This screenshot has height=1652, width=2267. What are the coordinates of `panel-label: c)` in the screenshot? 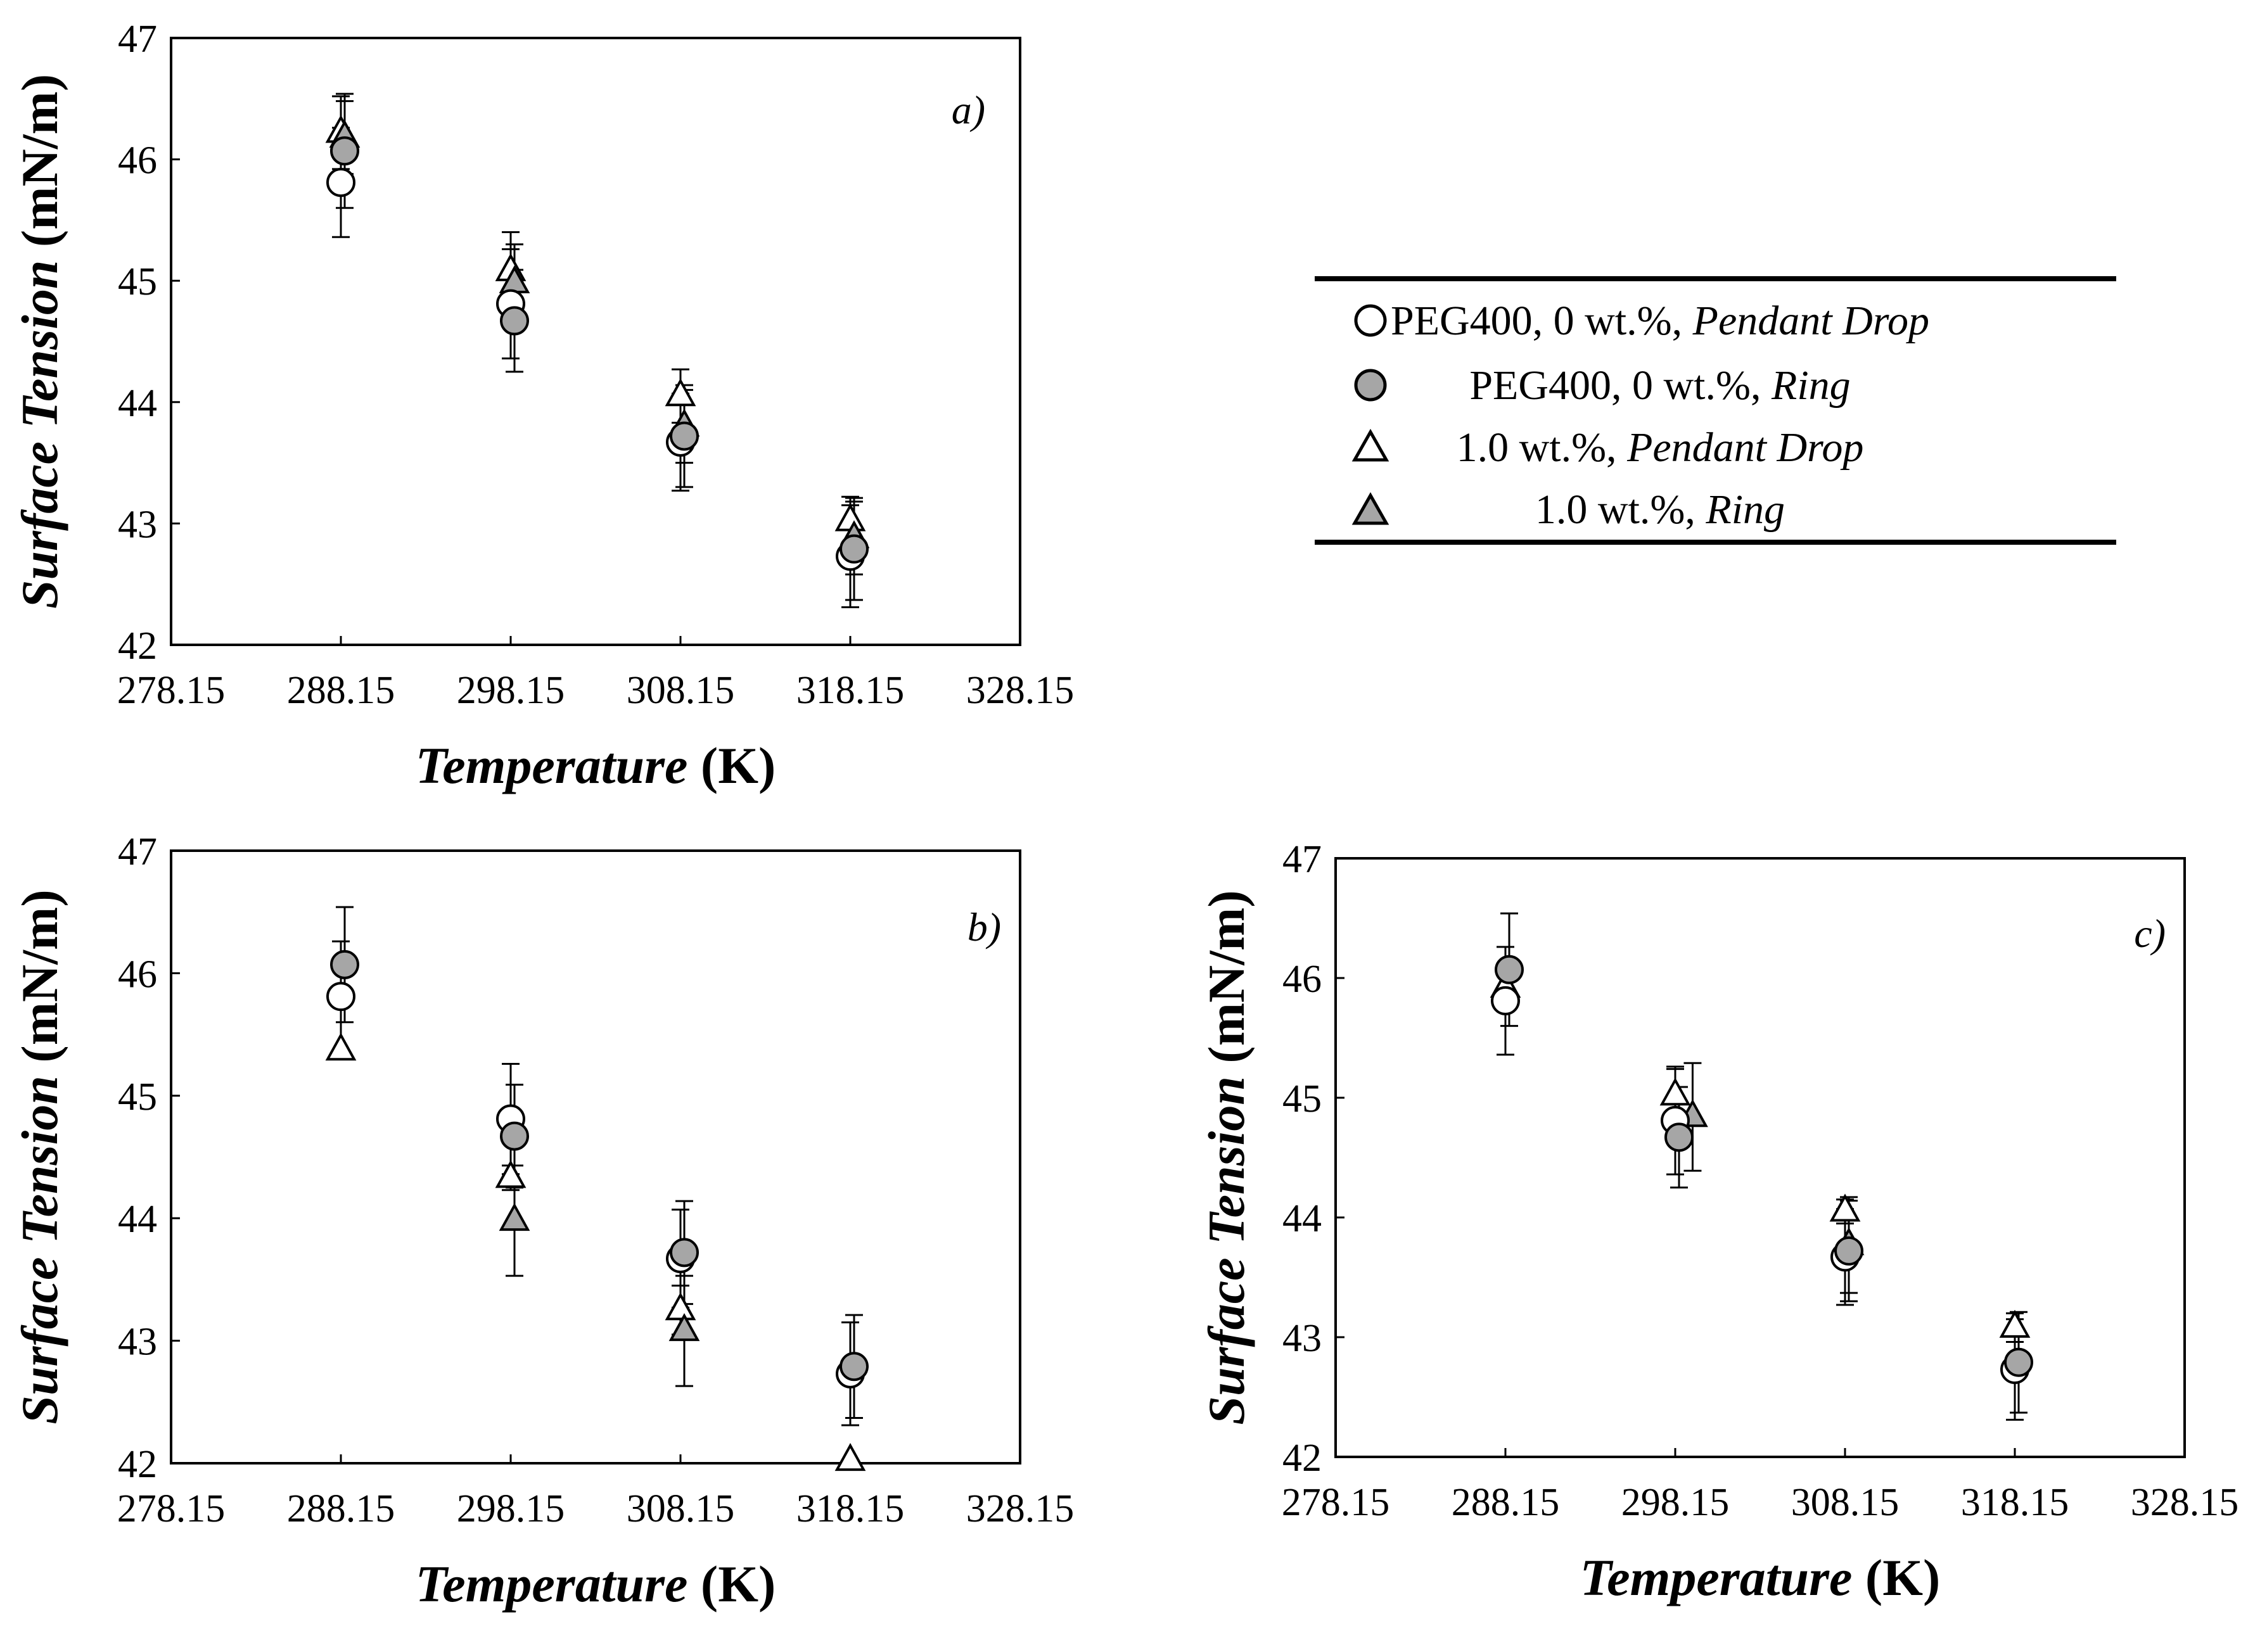 It's located at (2150, 933).